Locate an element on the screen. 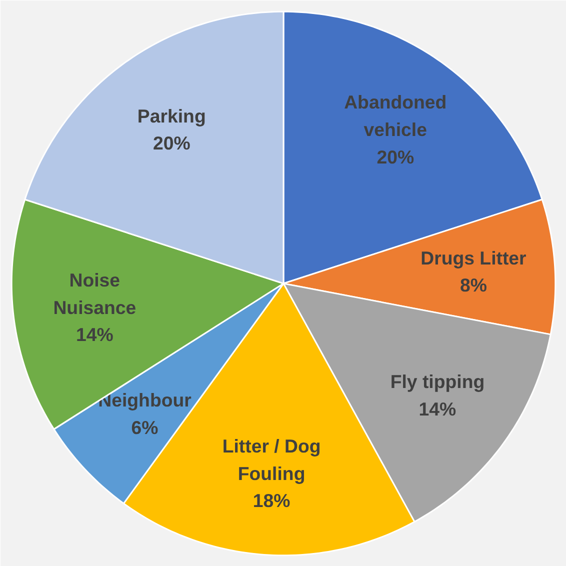 The image size is (566, 566). slice-label: Noise Nuisance is located at coordinates (94, 294).